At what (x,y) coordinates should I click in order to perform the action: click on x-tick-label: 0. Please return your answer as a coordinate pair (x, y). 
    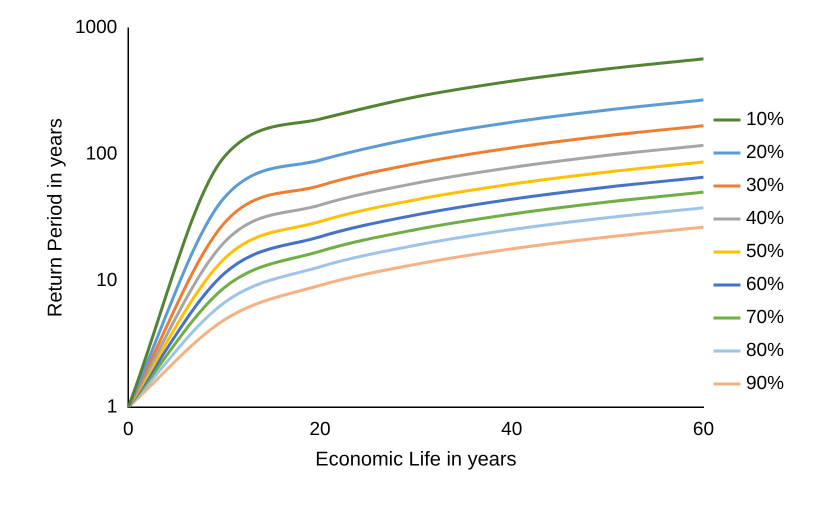
    Looking at the image, I should click on (128, 429).